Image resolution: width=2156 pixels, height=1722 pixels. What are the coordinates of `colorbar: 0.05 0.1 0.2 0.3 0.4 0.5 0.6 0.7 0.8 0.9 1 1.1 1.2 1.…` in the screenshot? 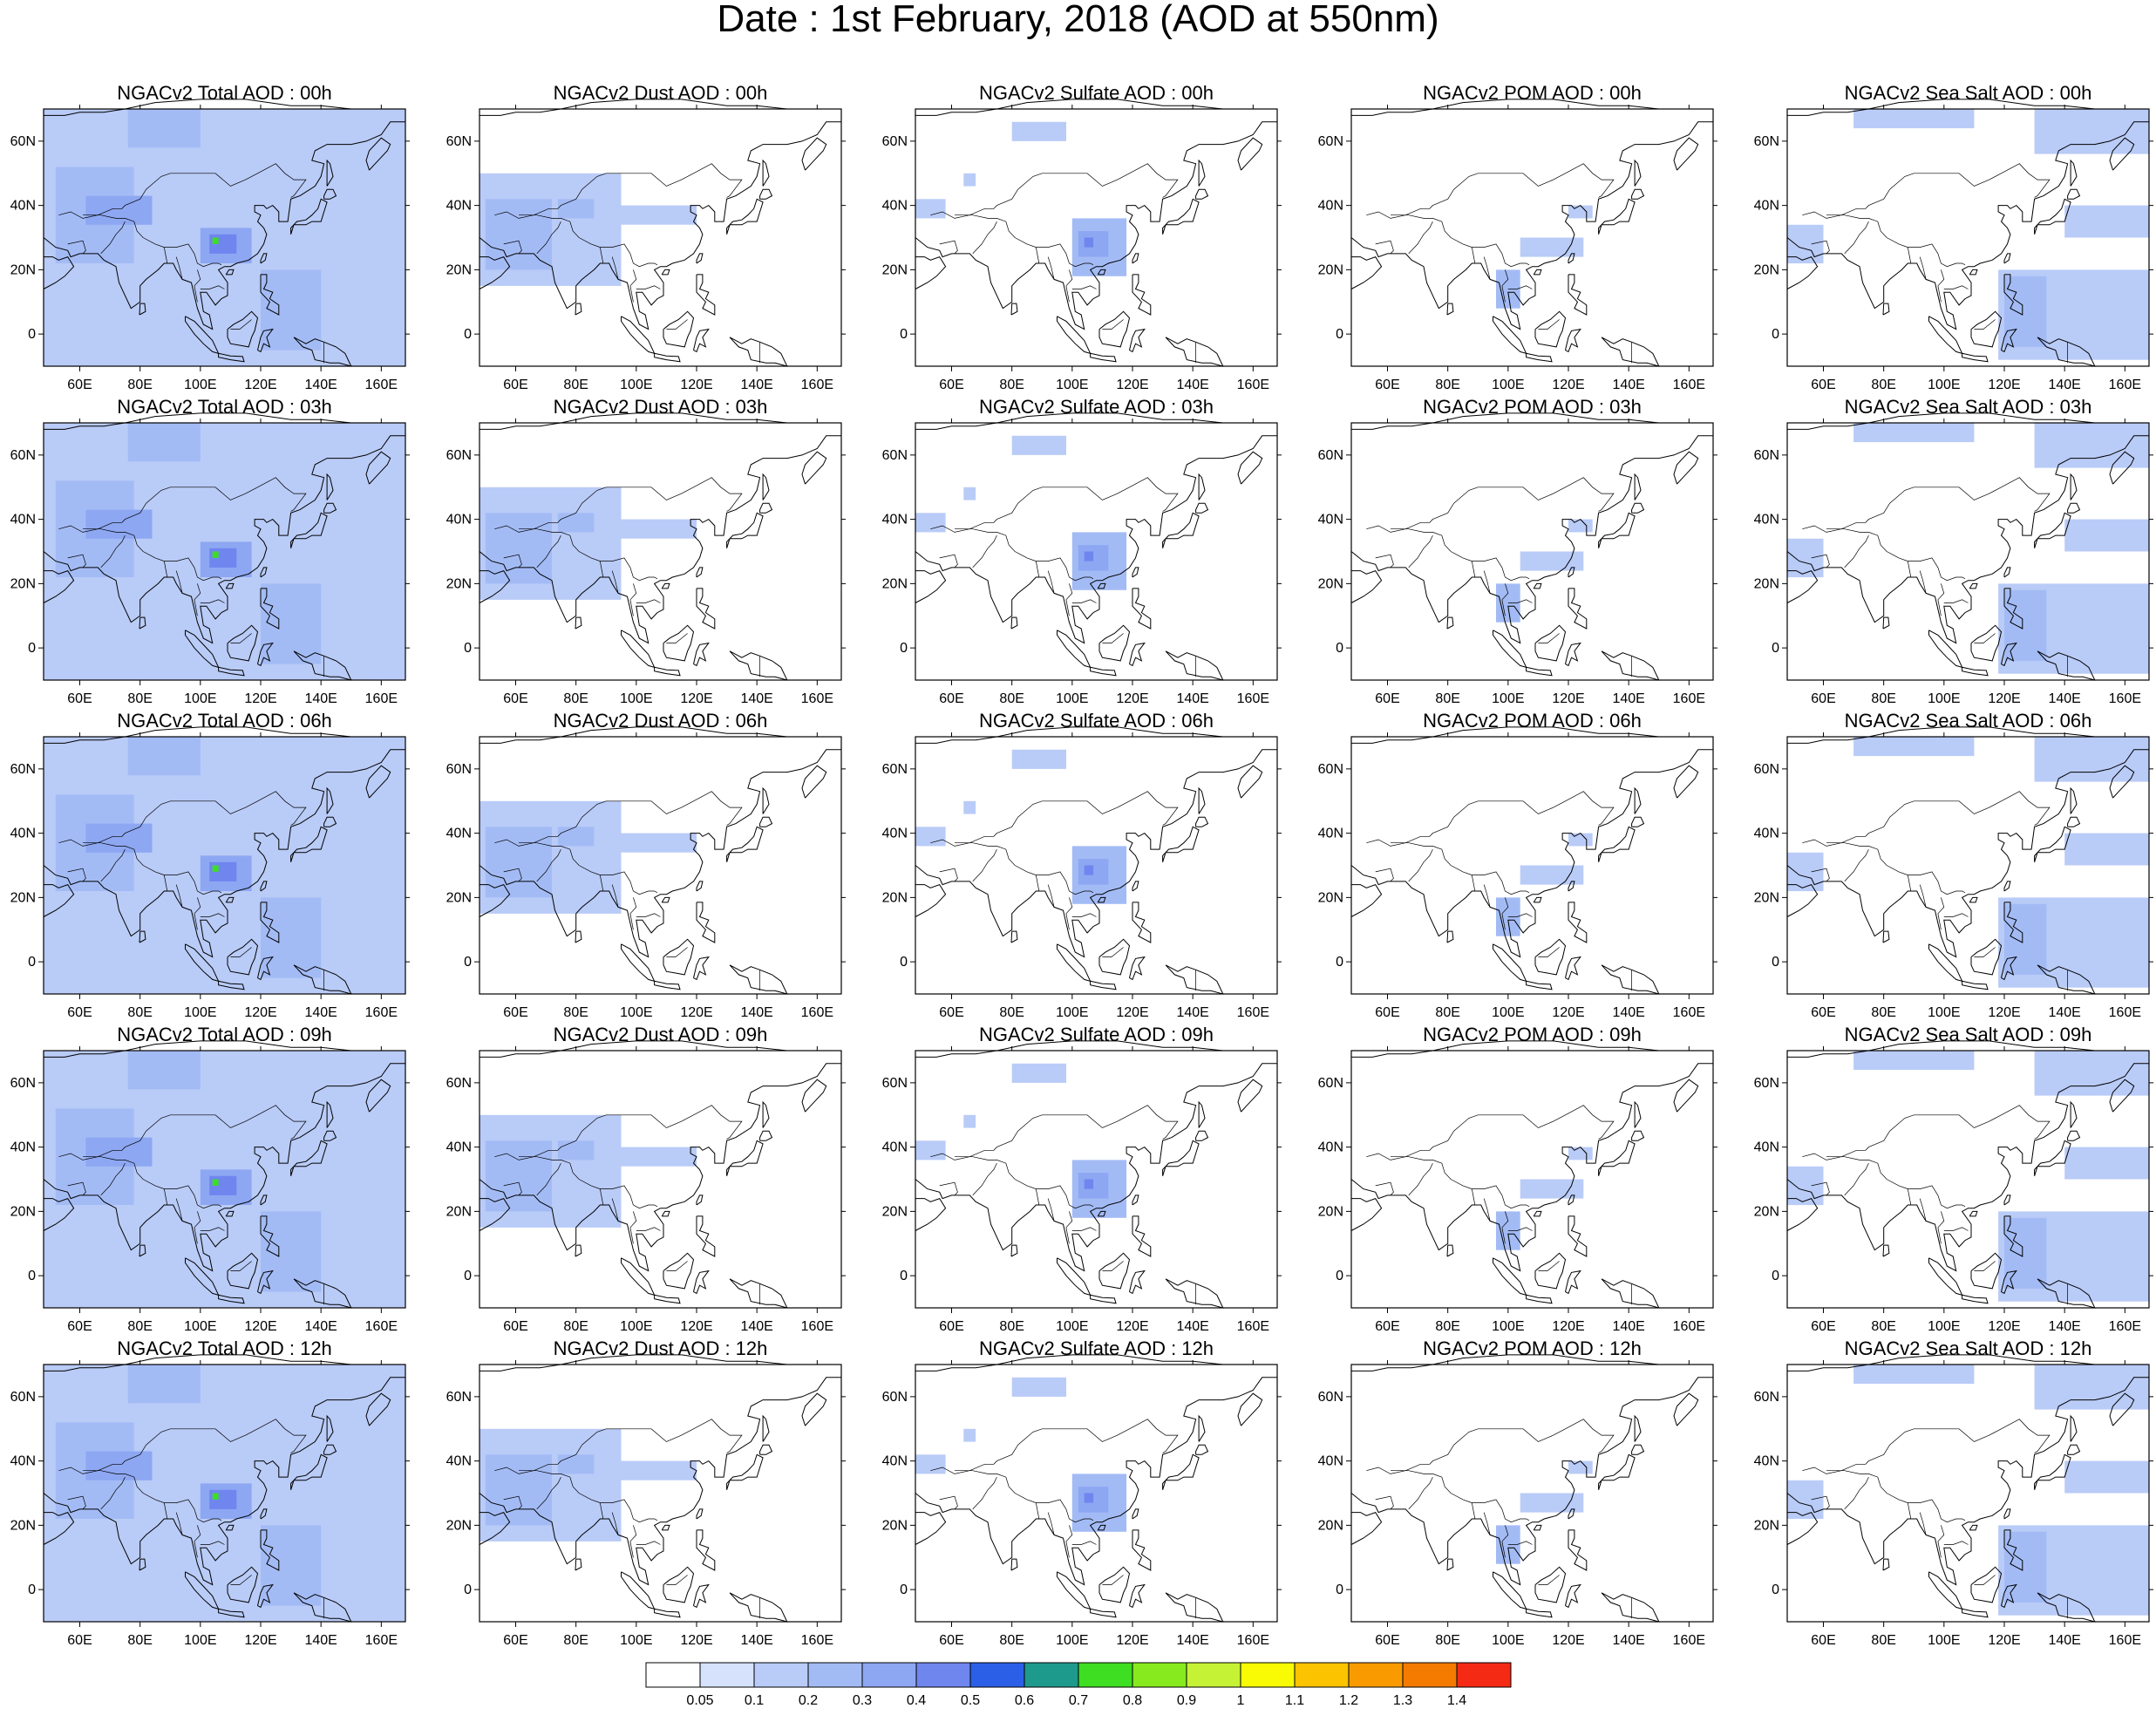 It's located at (1078, 1685).